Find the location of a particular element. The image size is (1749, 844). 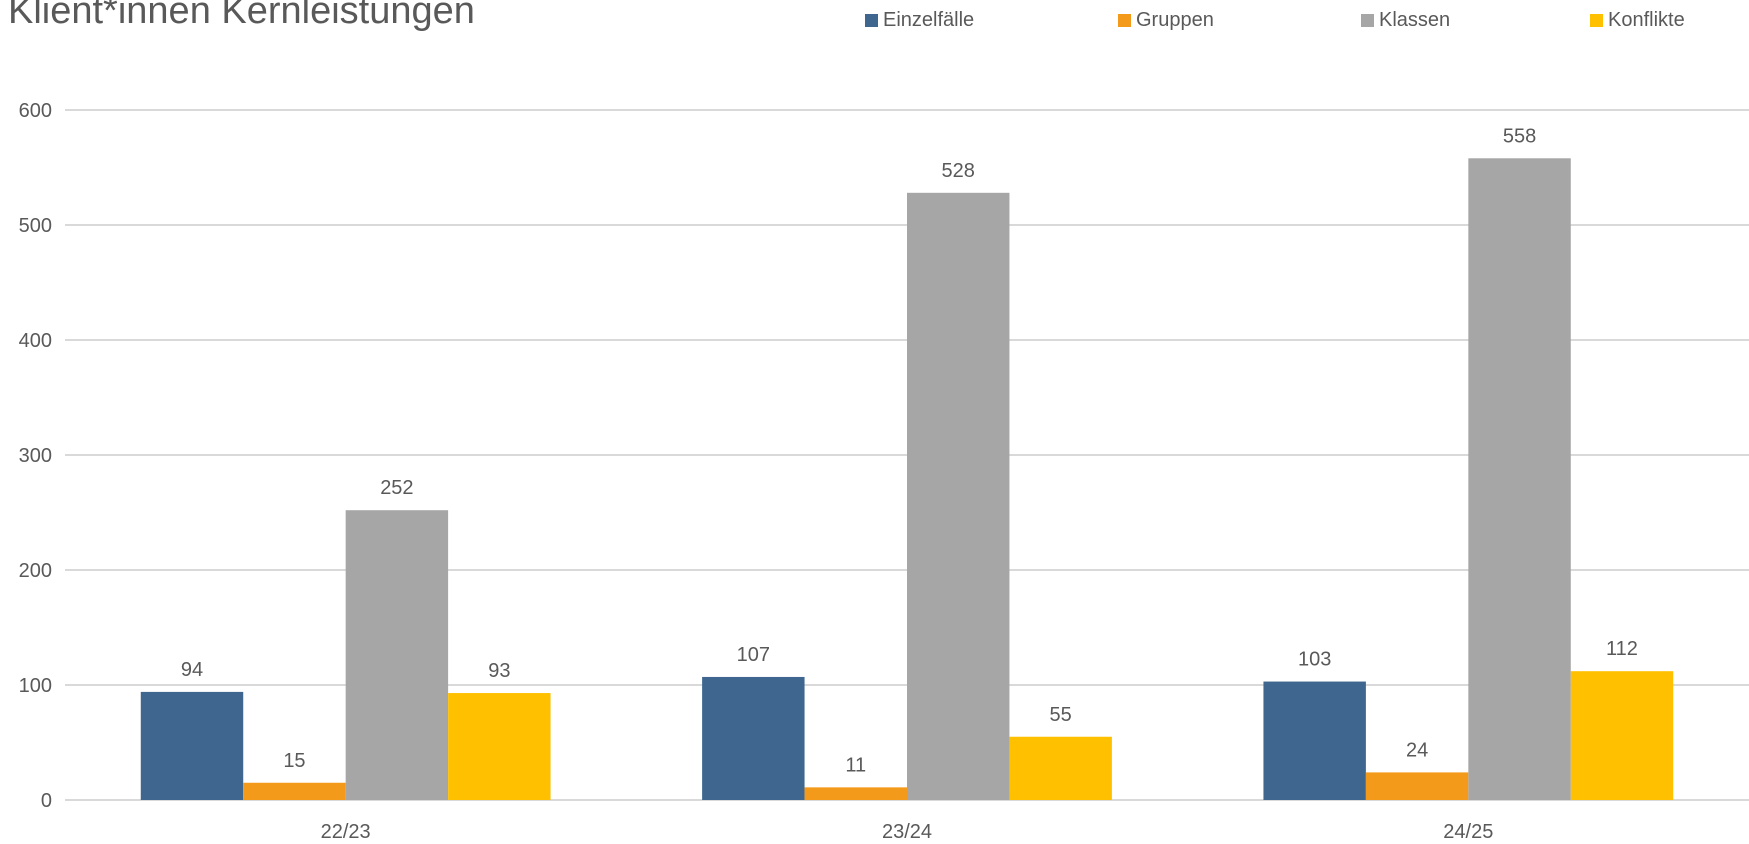

legend-item-konflikte: Konflikte is located at coordinates (1637, 20).